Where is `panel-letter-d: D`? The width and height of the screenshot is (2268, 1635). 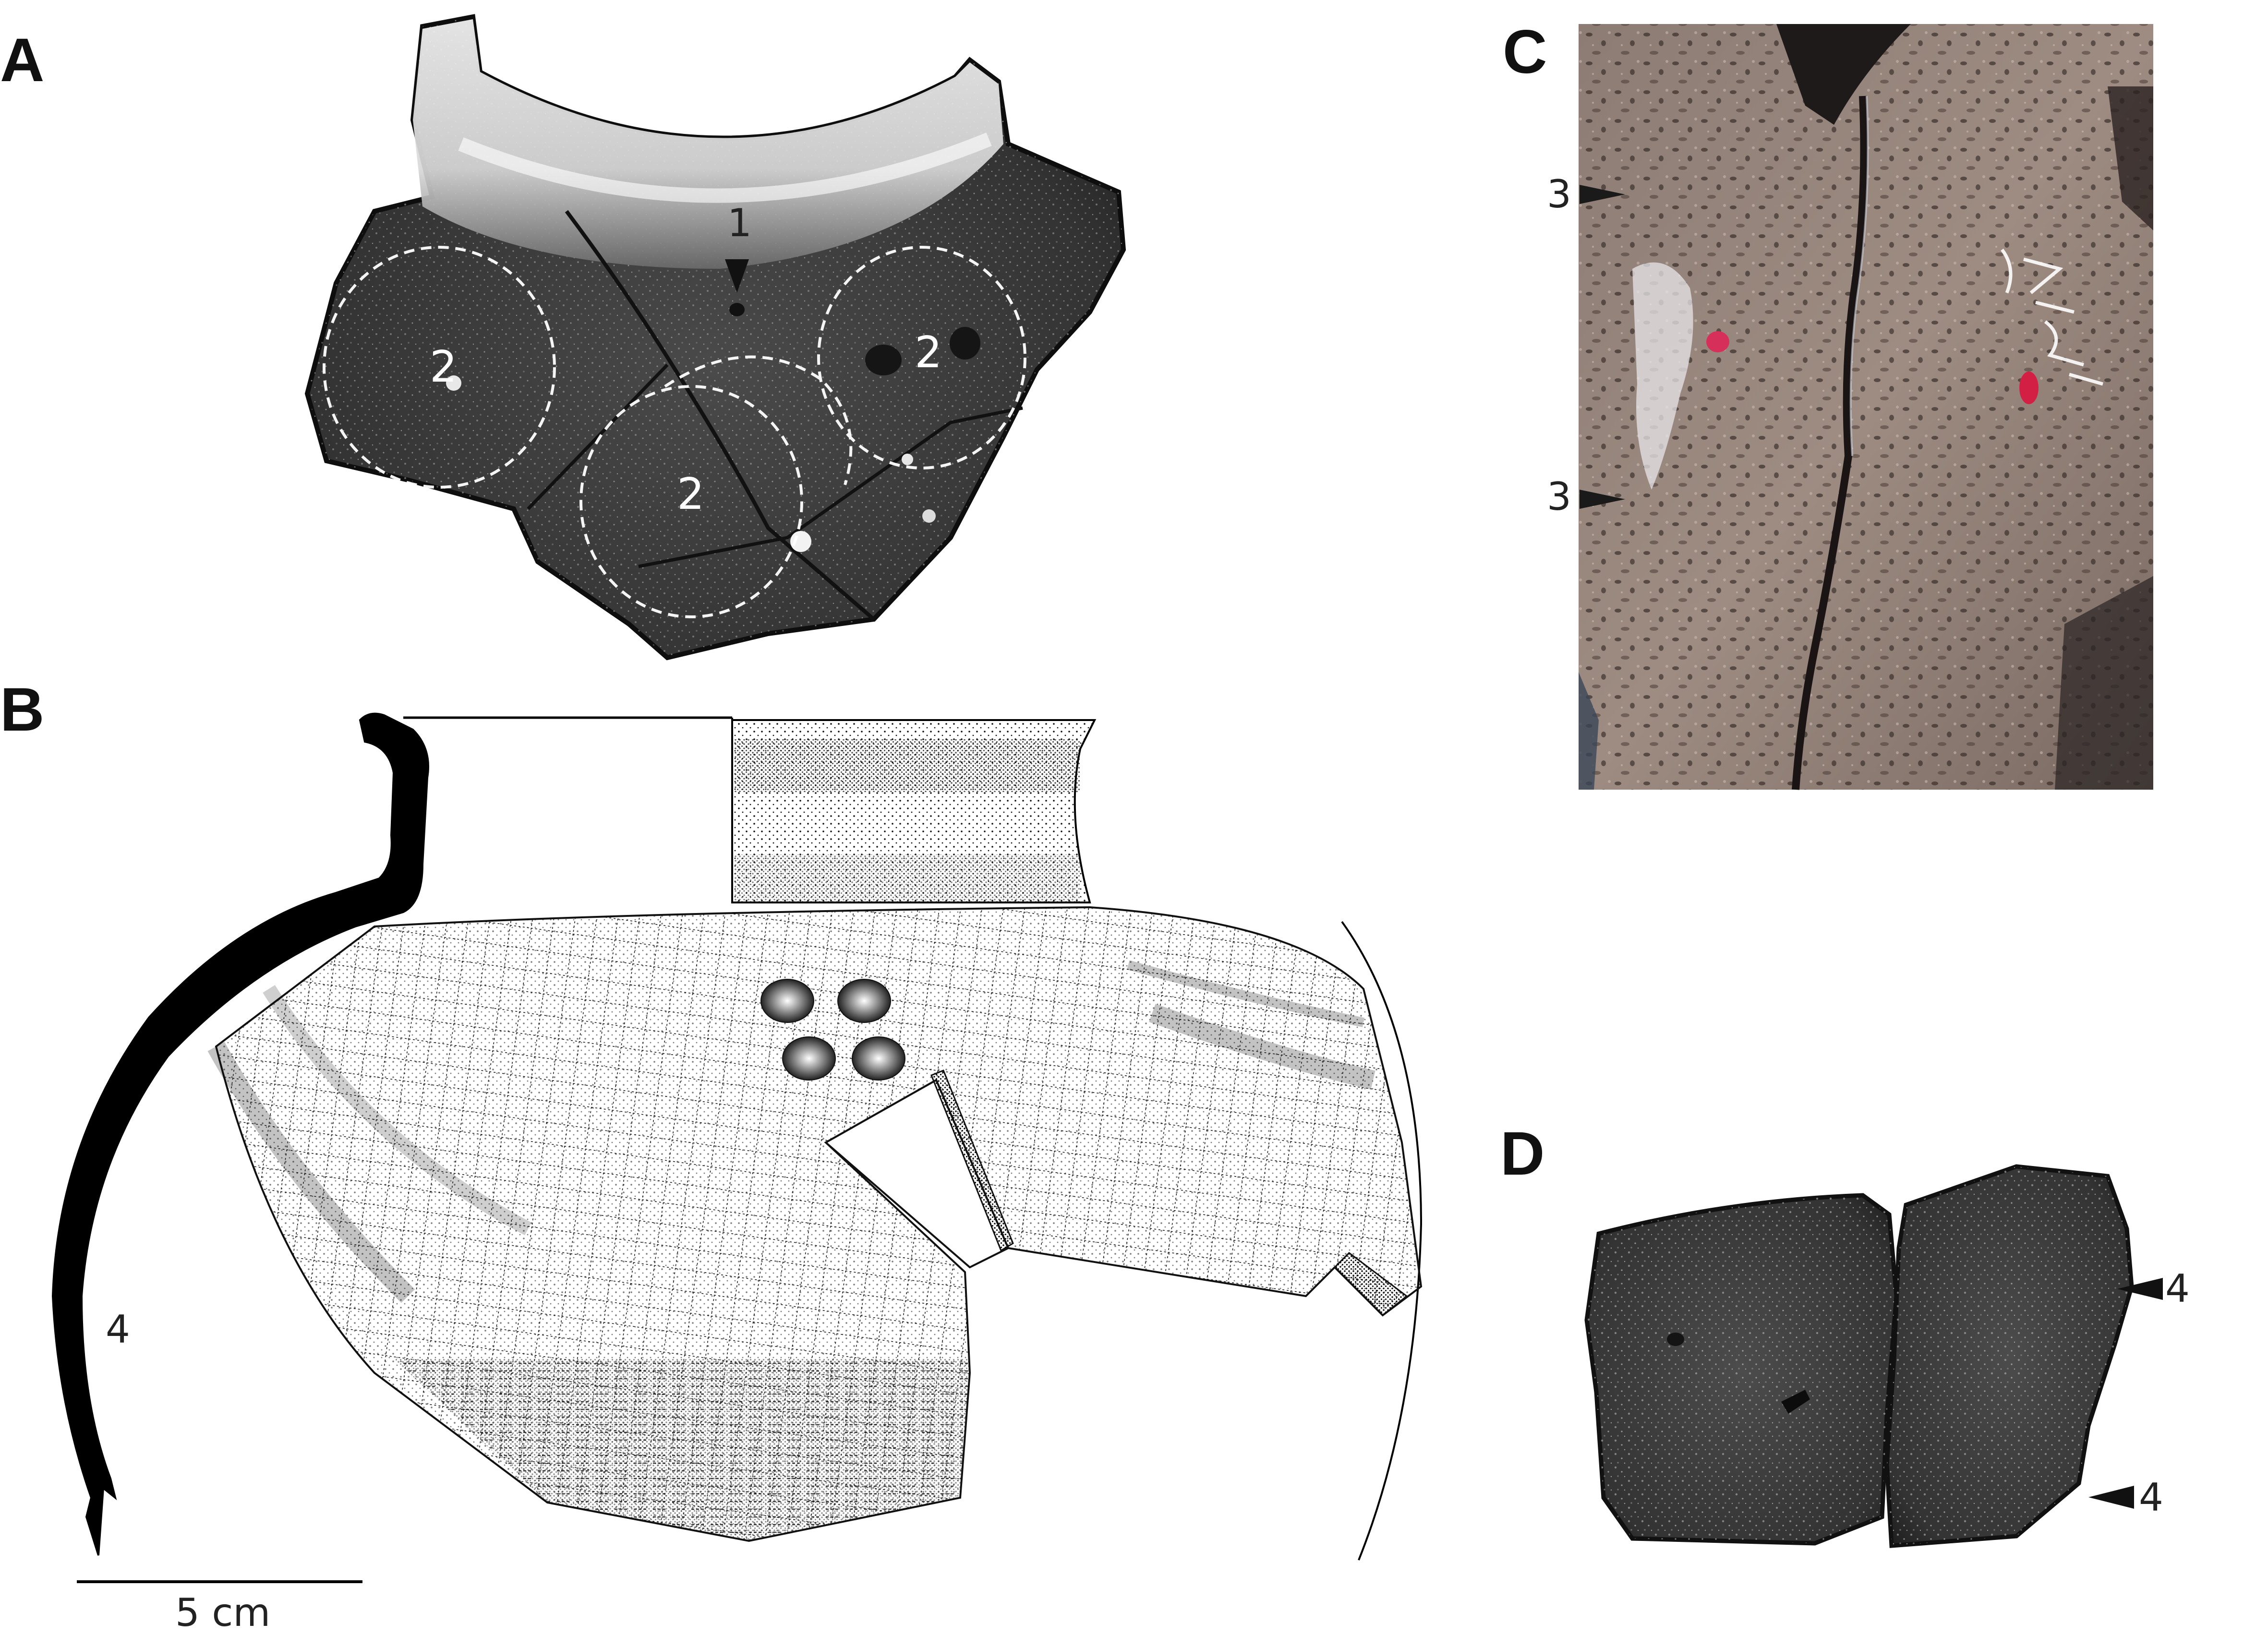
panel-letter-d: D is located at coordinates (1523, 1154).